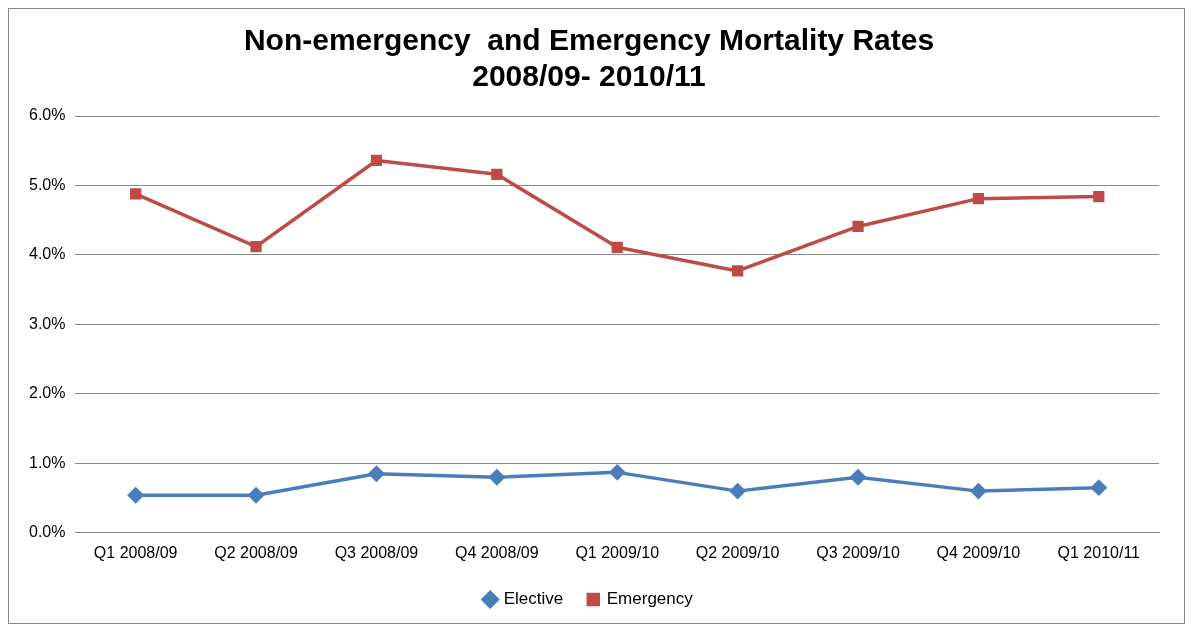 The width and height of the screenshot is (1195, 634). I want to click on x-tick-label: Q4 2008/09, so click(497, 552).